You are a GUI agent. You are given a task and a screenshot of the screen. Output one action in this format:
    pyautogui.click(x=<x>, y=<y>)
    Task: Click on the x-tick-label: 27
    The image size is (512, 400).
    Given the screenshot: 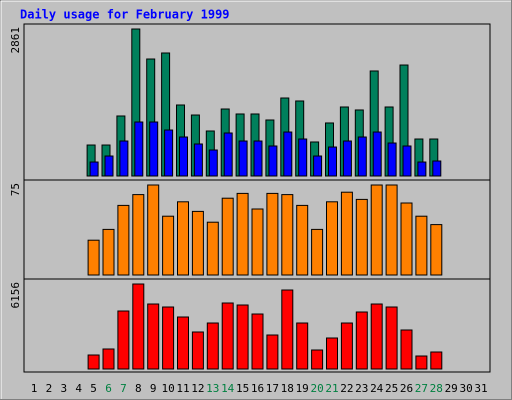 What is the action you would take?
    pyautogui.click(x=421, y=388)
    